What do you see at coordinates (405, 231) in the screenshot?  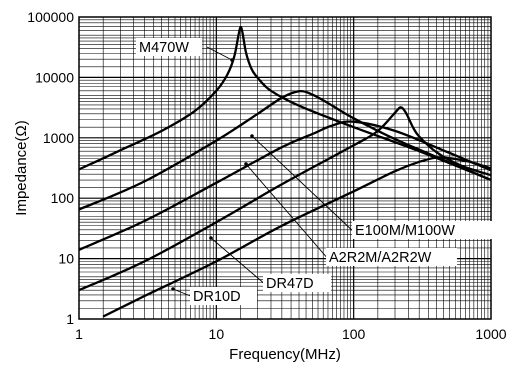 I see `series-label-1: E100M/M100W` at bounding box center [405, 231].